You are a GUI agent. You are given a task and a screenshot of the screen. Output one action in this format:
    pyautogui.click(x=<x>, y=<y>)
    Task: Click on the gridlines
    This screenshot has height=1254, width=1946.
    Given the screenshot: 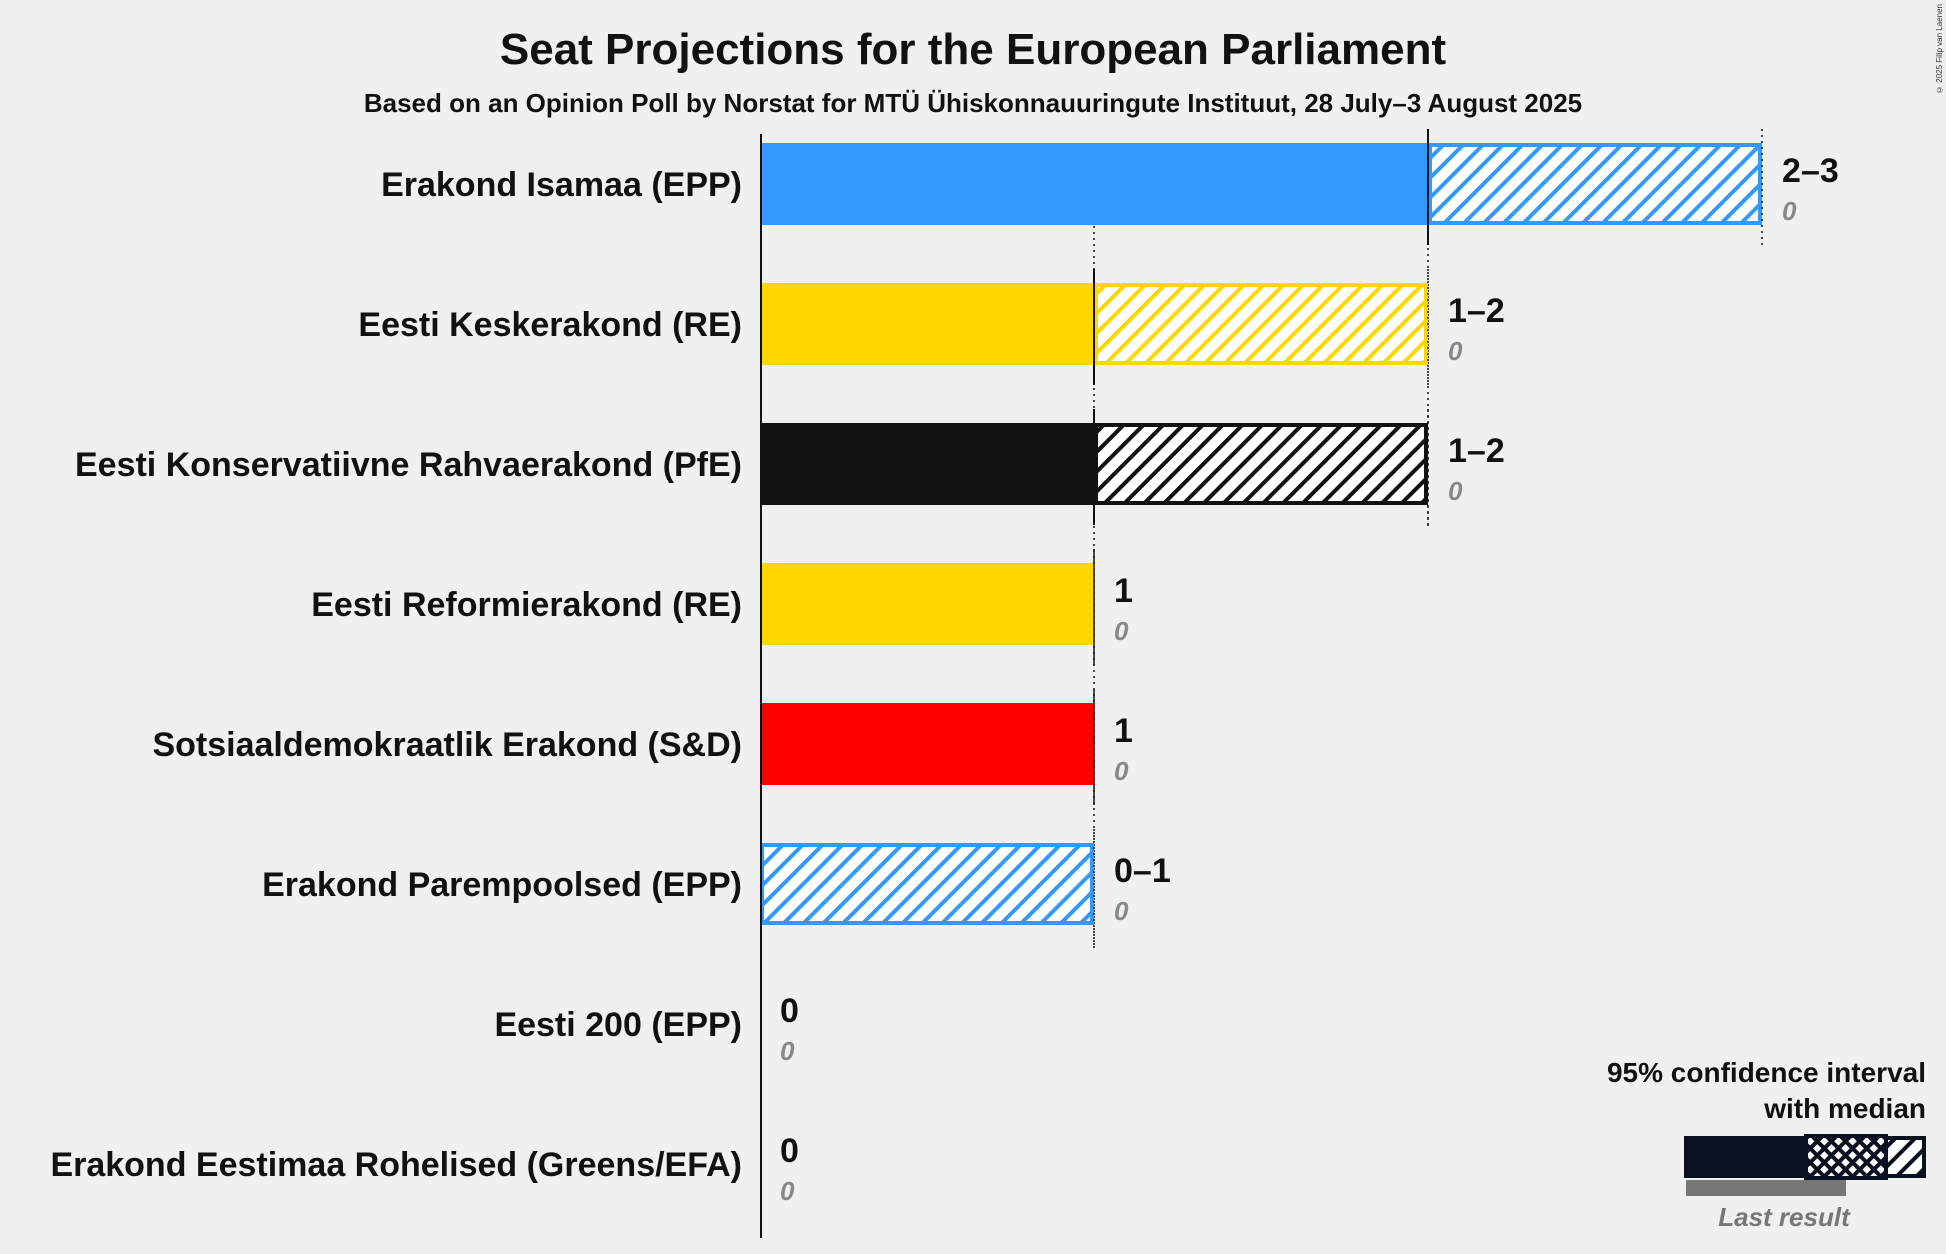 What is the action you would take?
    pyautogui.click(x=1261, y=542)
    